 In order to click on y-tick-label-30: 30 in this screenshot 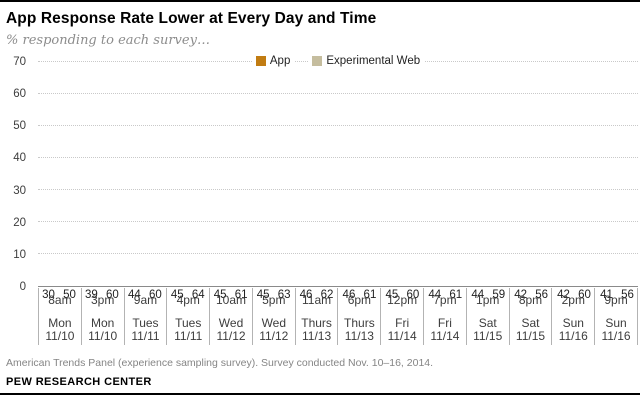, I will do `click(19, 190)`.